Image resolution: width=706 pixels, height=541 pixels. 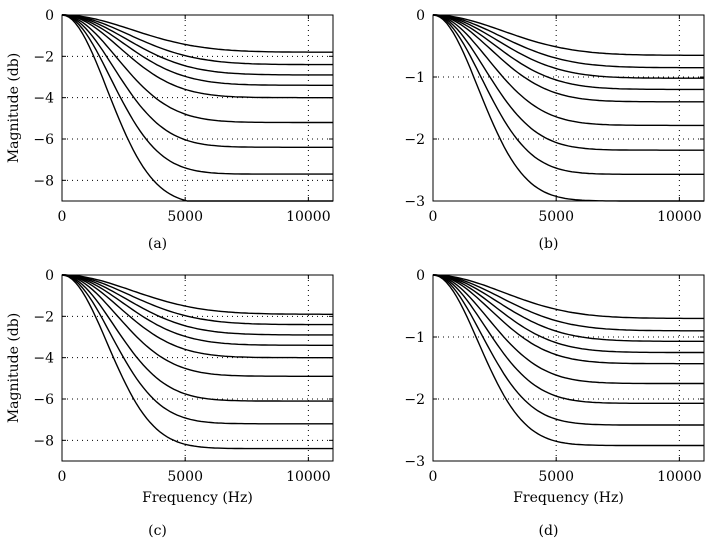 I want to click on panel-caption: (d), so click(x=549, y=531).